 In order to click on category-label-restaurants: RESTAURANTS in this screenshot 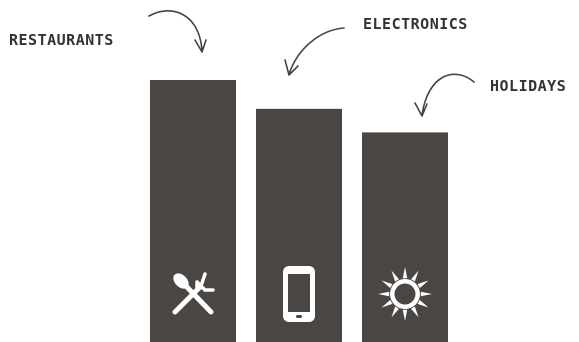, I will do `click(61, 40)`.